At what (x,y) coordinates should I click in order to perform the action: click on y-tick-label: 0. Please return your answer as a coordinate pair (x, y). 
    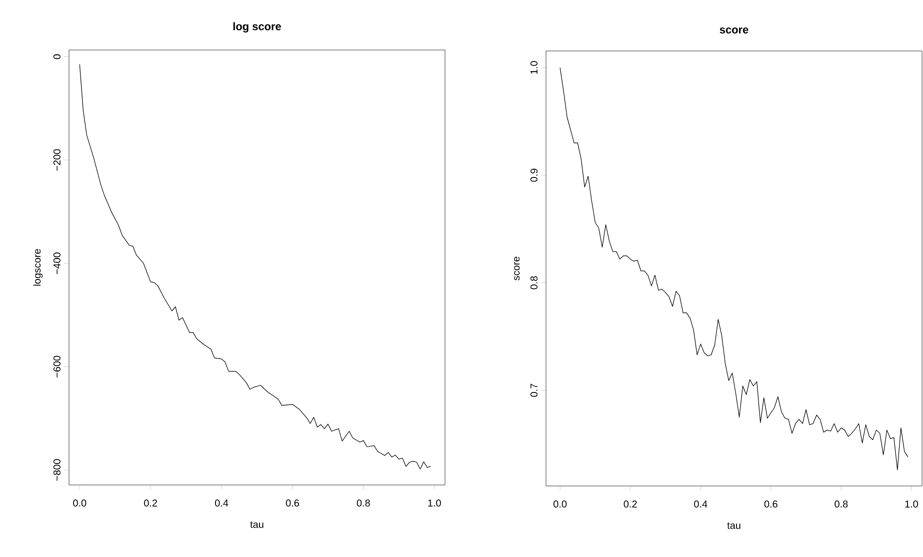
    Looking at the image, I should click on (56, 57).